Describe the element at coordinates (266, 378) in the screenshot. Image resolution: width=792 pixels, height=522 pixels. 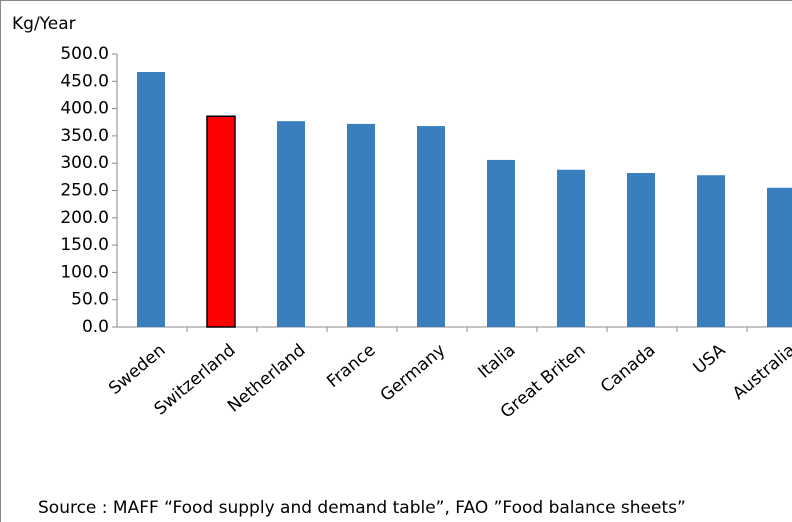
I see `x-tick-label: Netherland` at that location.